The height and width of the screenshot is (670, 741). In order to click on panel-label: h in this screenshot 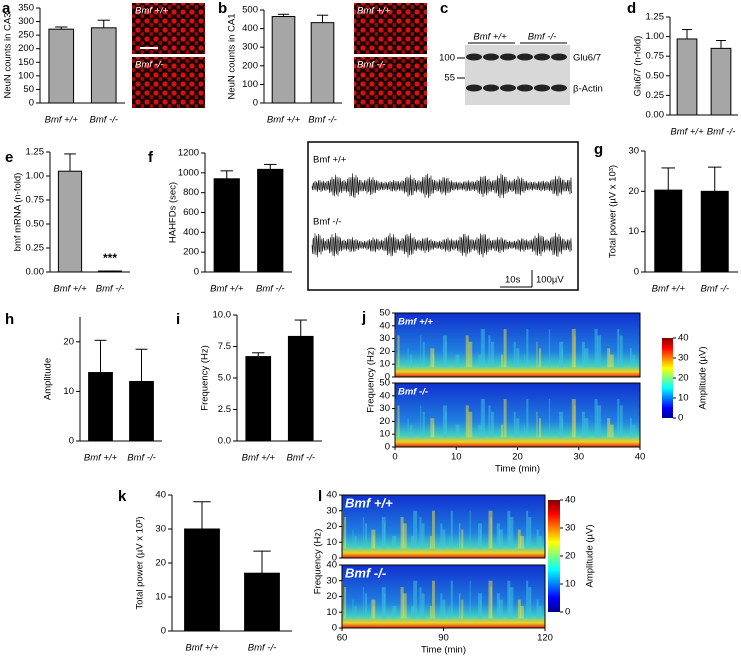, I will do `click(9, 319)`.